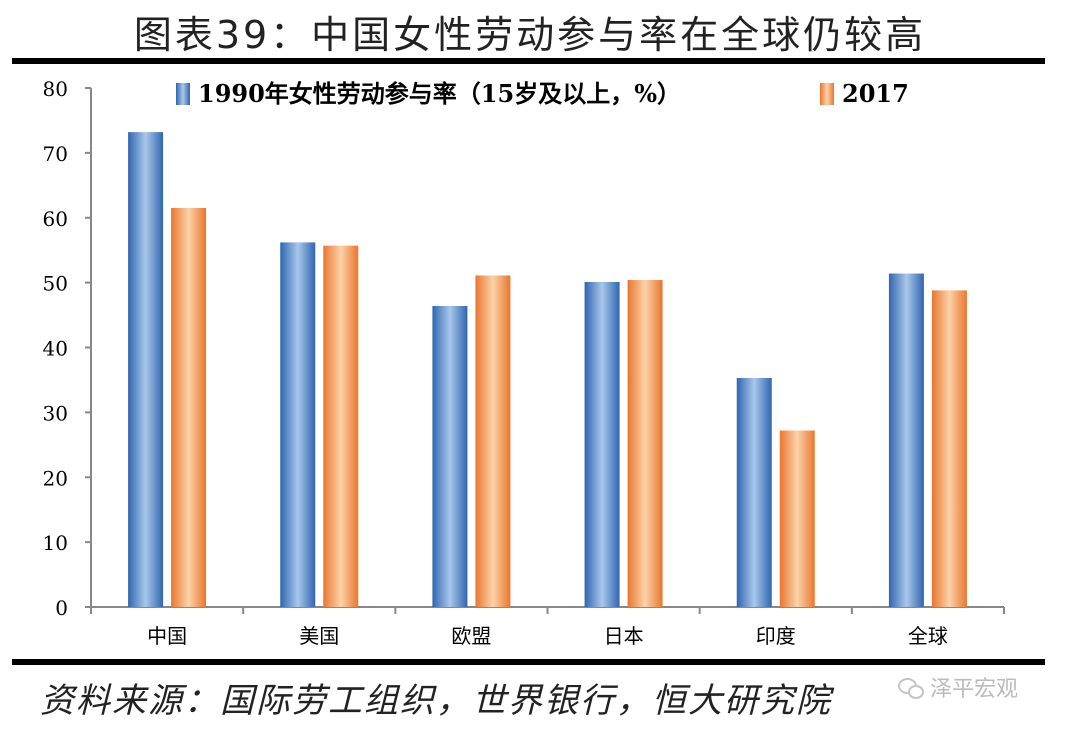 This screenshot has width=1080, height=731. Describe the element at coordinates (167, 636) in the screenshot. I see `x-tick-label: 中国` at that location.